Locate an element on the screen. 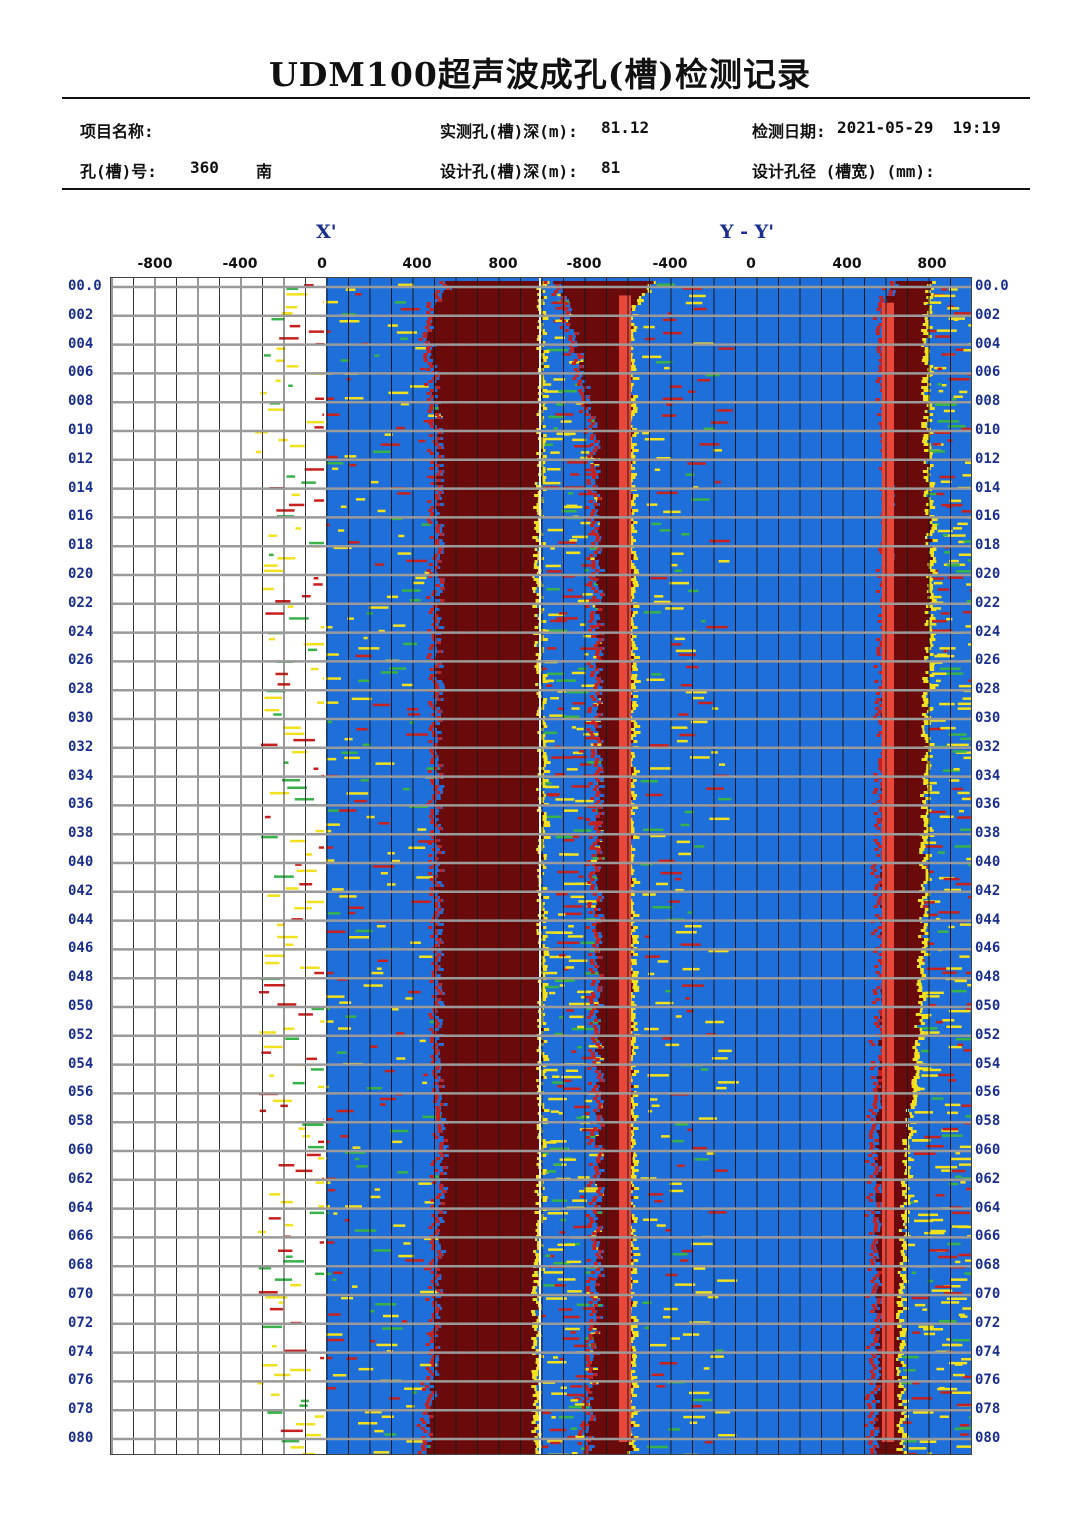 The height and width of the screenshot is (1527, 1080). depth-label-right: 022 is located at coordinates (988, 602).